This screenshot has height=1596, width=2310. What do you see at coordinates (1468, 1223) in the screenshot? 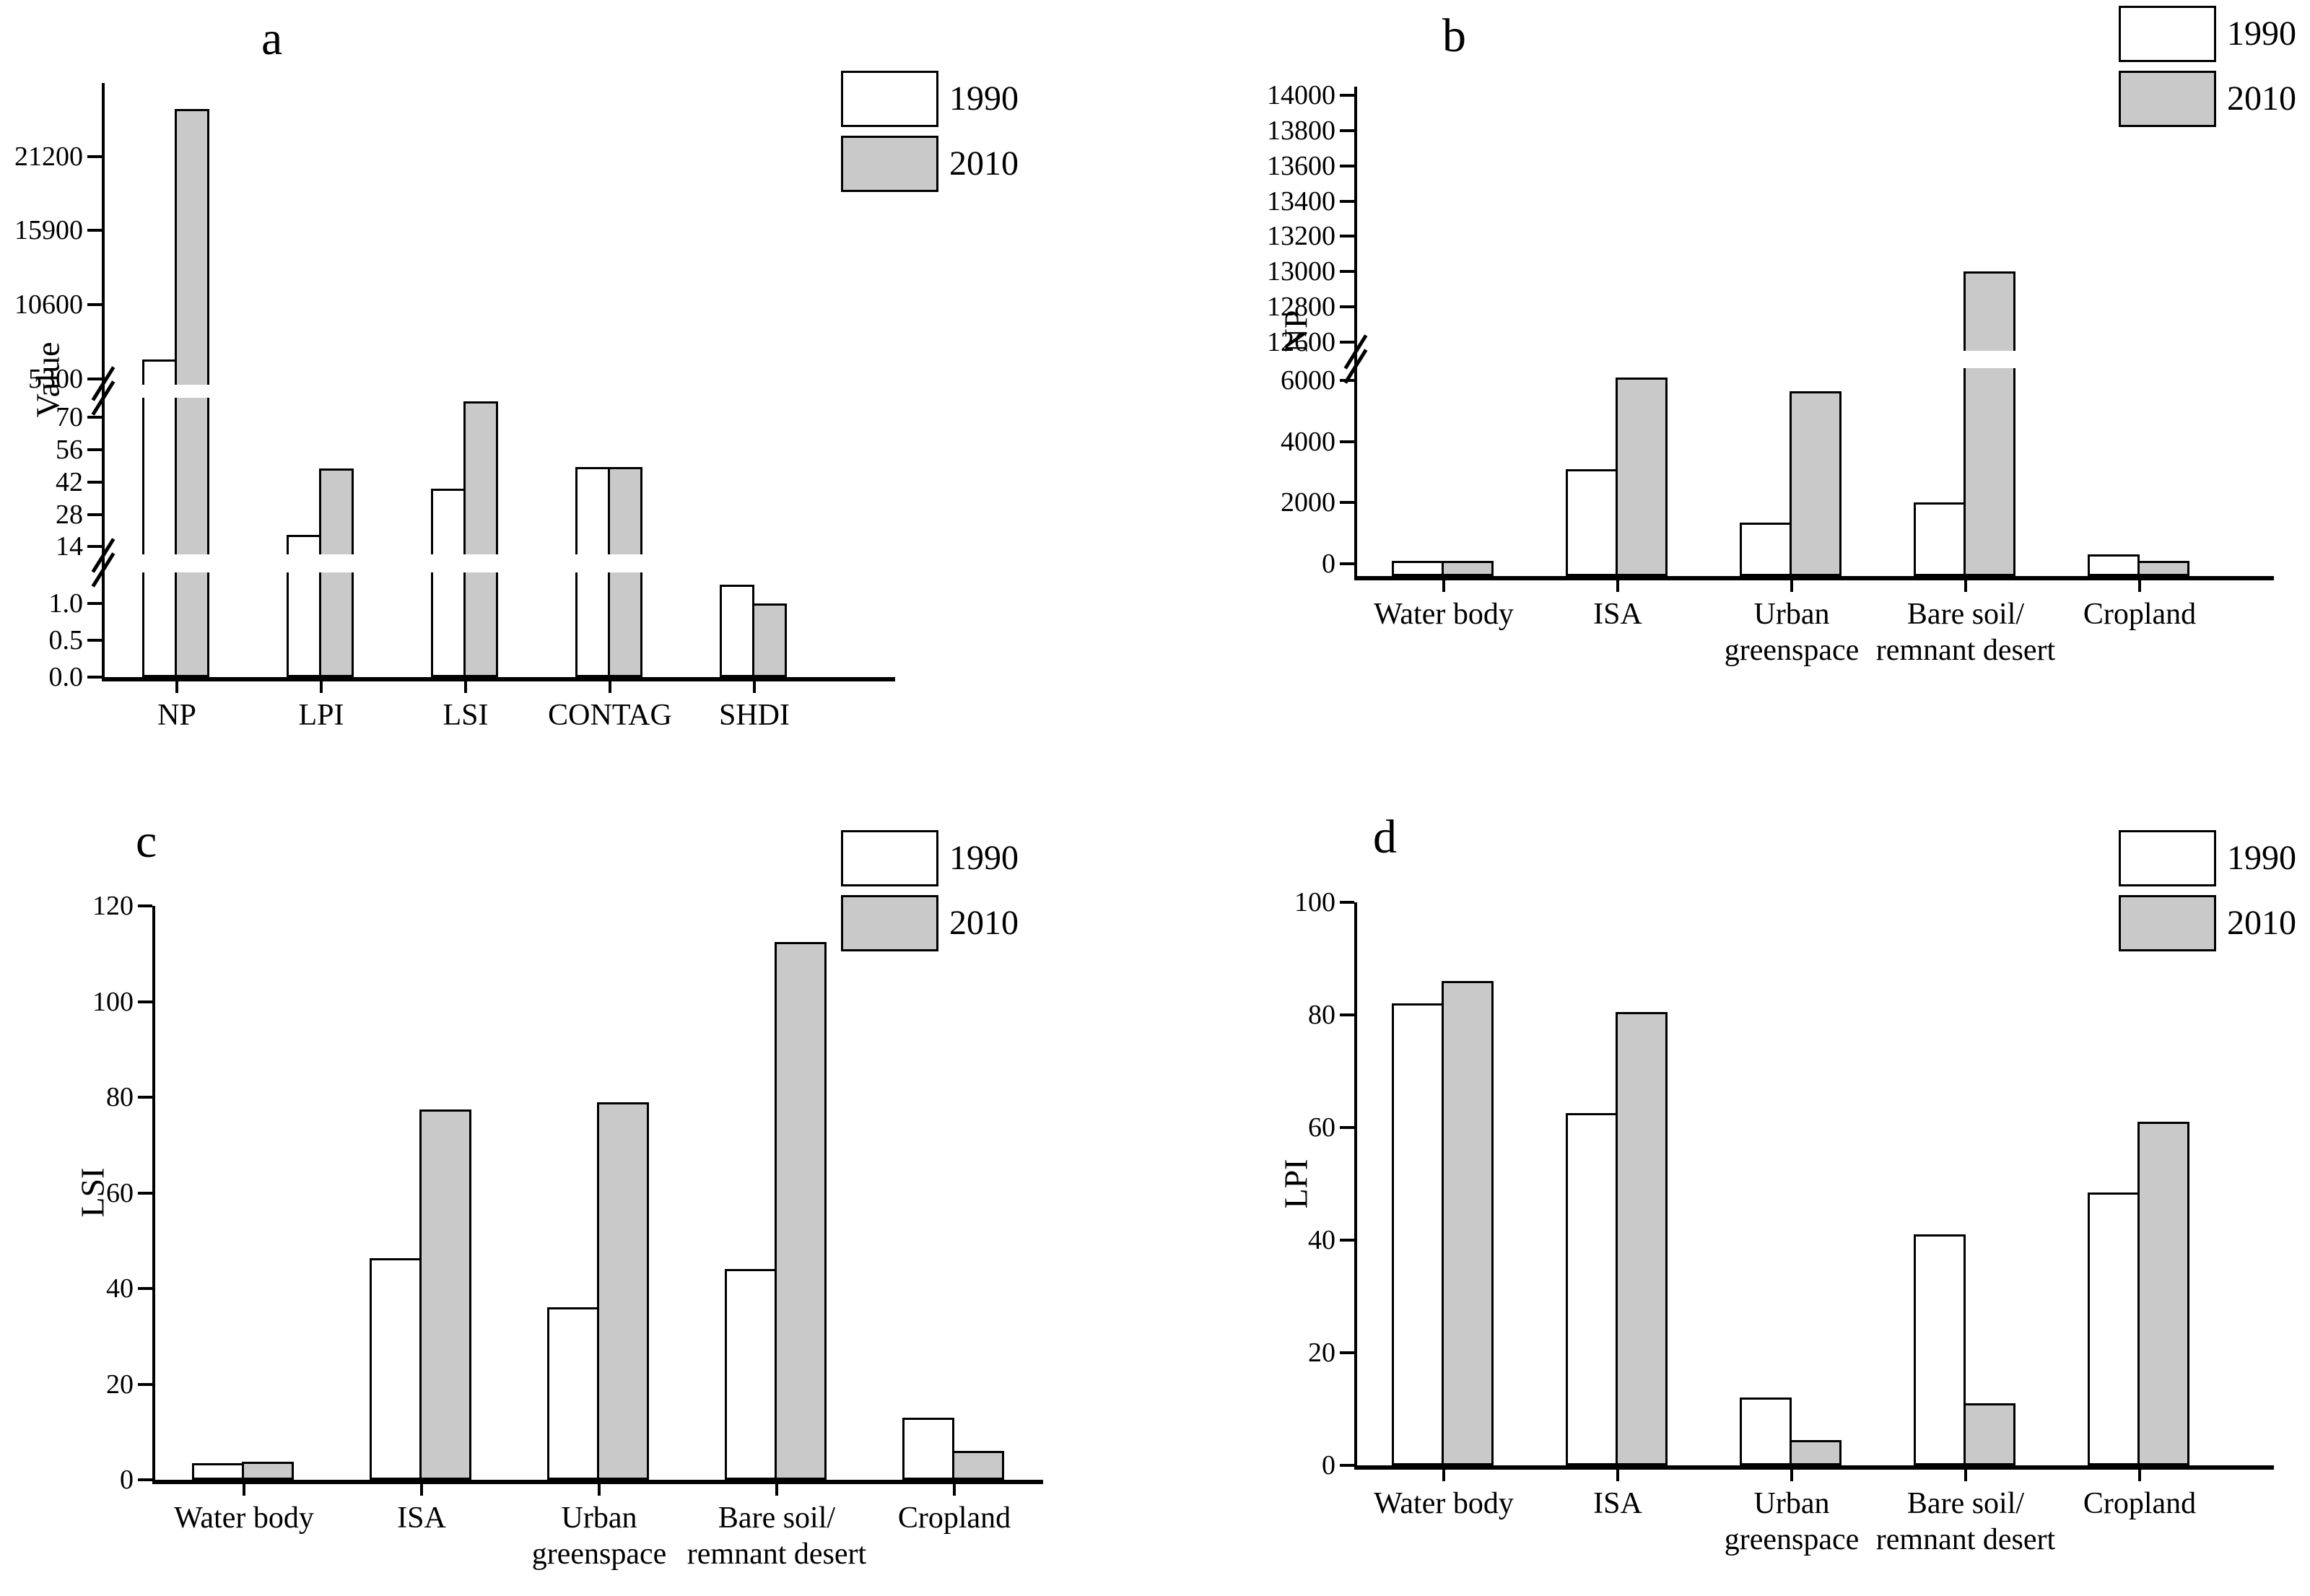
I see `bar-d-1-2010` at bounding box center [1468, 1223].